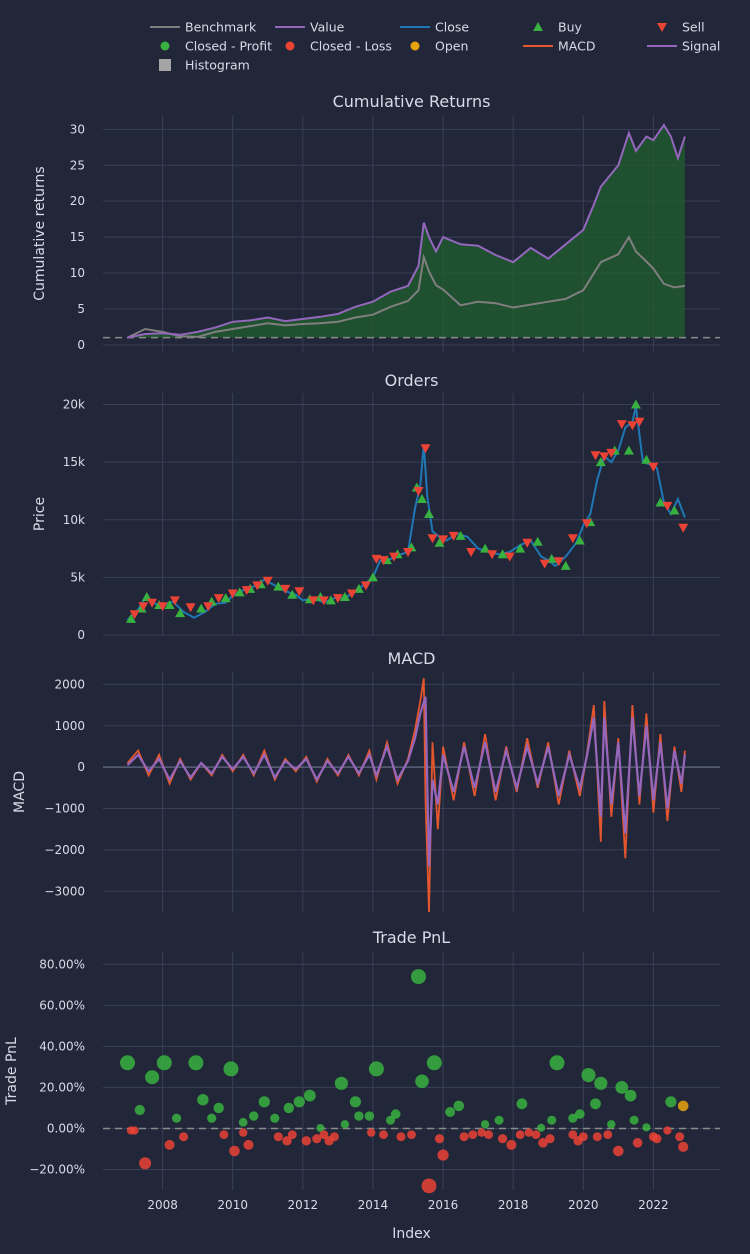 The width and height of the screenshot is (750, 1254). I want to click on legend-item: Buy, so click(557, 27).